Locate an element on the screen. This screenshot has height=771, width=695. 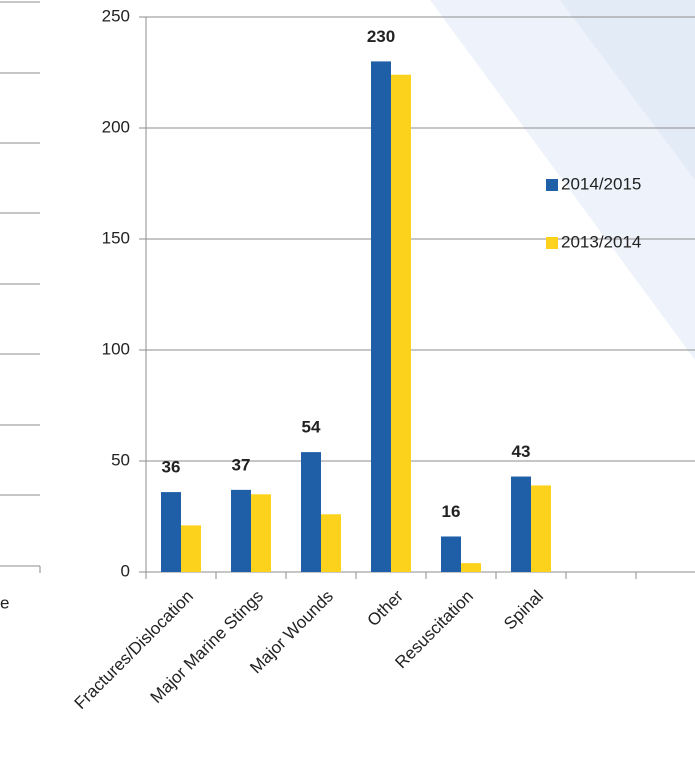
y-tick-label: 50 is located at coordinates (120, 459).